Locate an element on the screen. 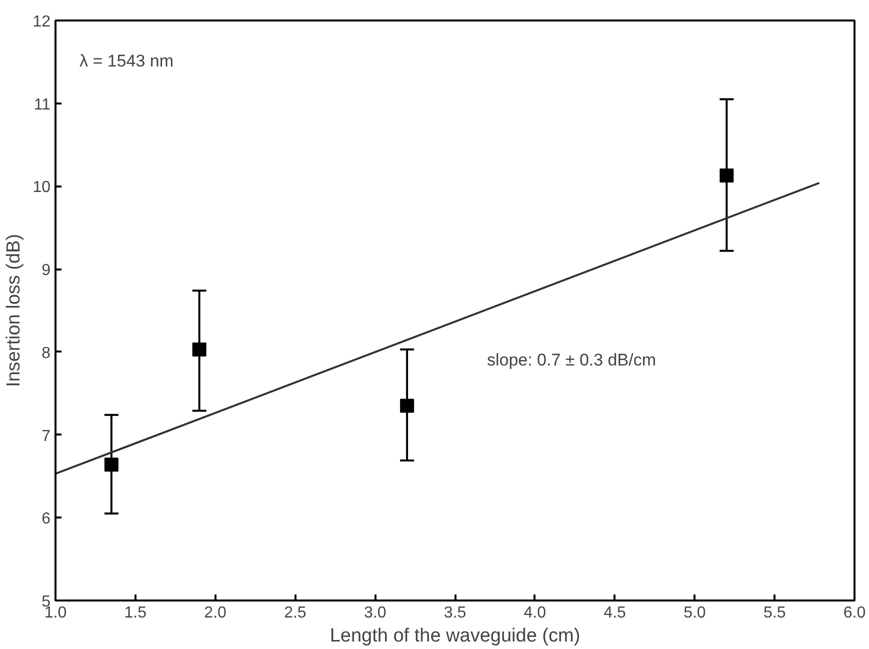  y-tick-label: 9 is located at coordinates (46, 271).